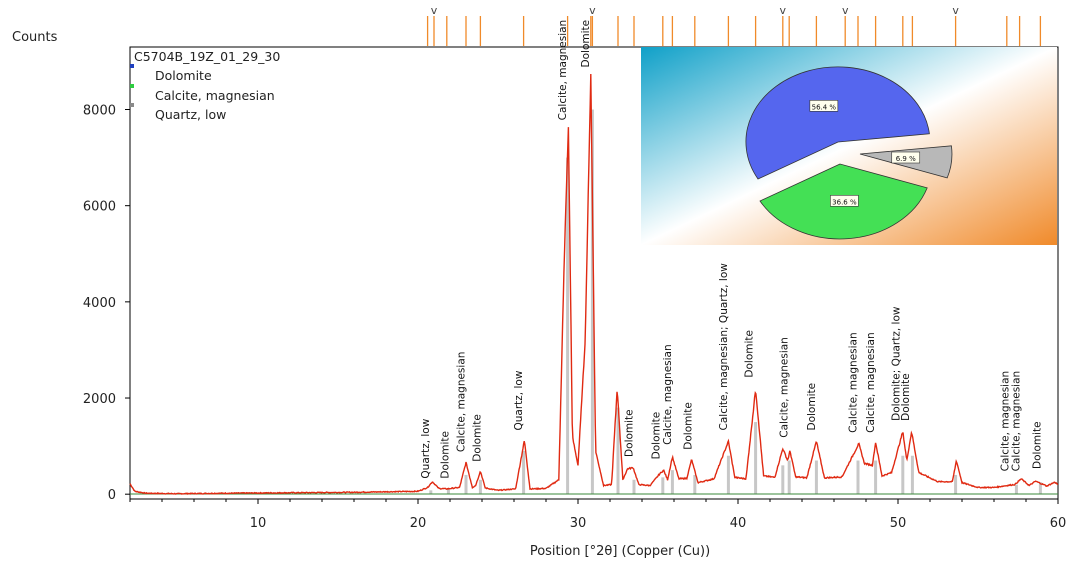 This screenshot has width=1080, height=564. Describe the element at coordinates (620, 551) in the screenshot. I see `x-axis-label: Position [°2θ] (Copper (Cu))` at that location.